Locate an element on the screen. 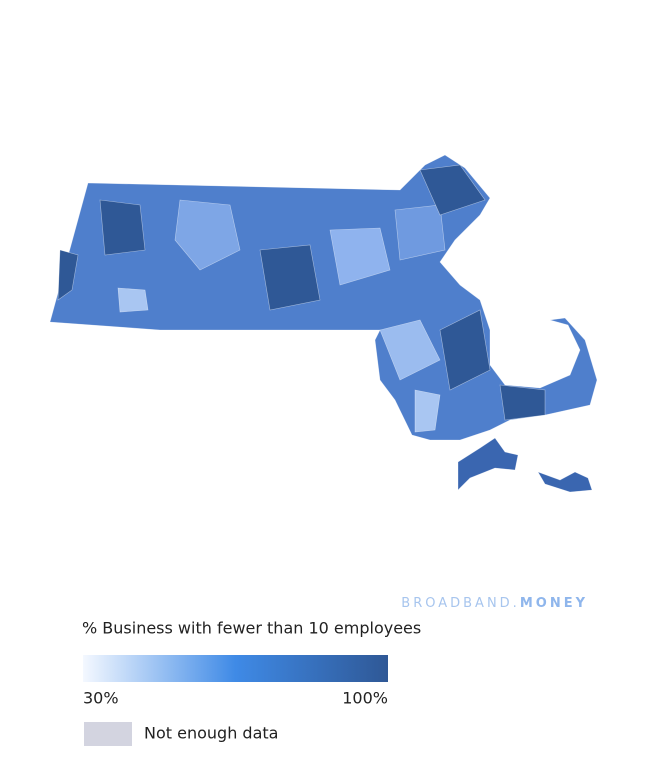 This screenshot has height=783, width=646. brand-suffix: MONEY is located at coordinates (554, 603).